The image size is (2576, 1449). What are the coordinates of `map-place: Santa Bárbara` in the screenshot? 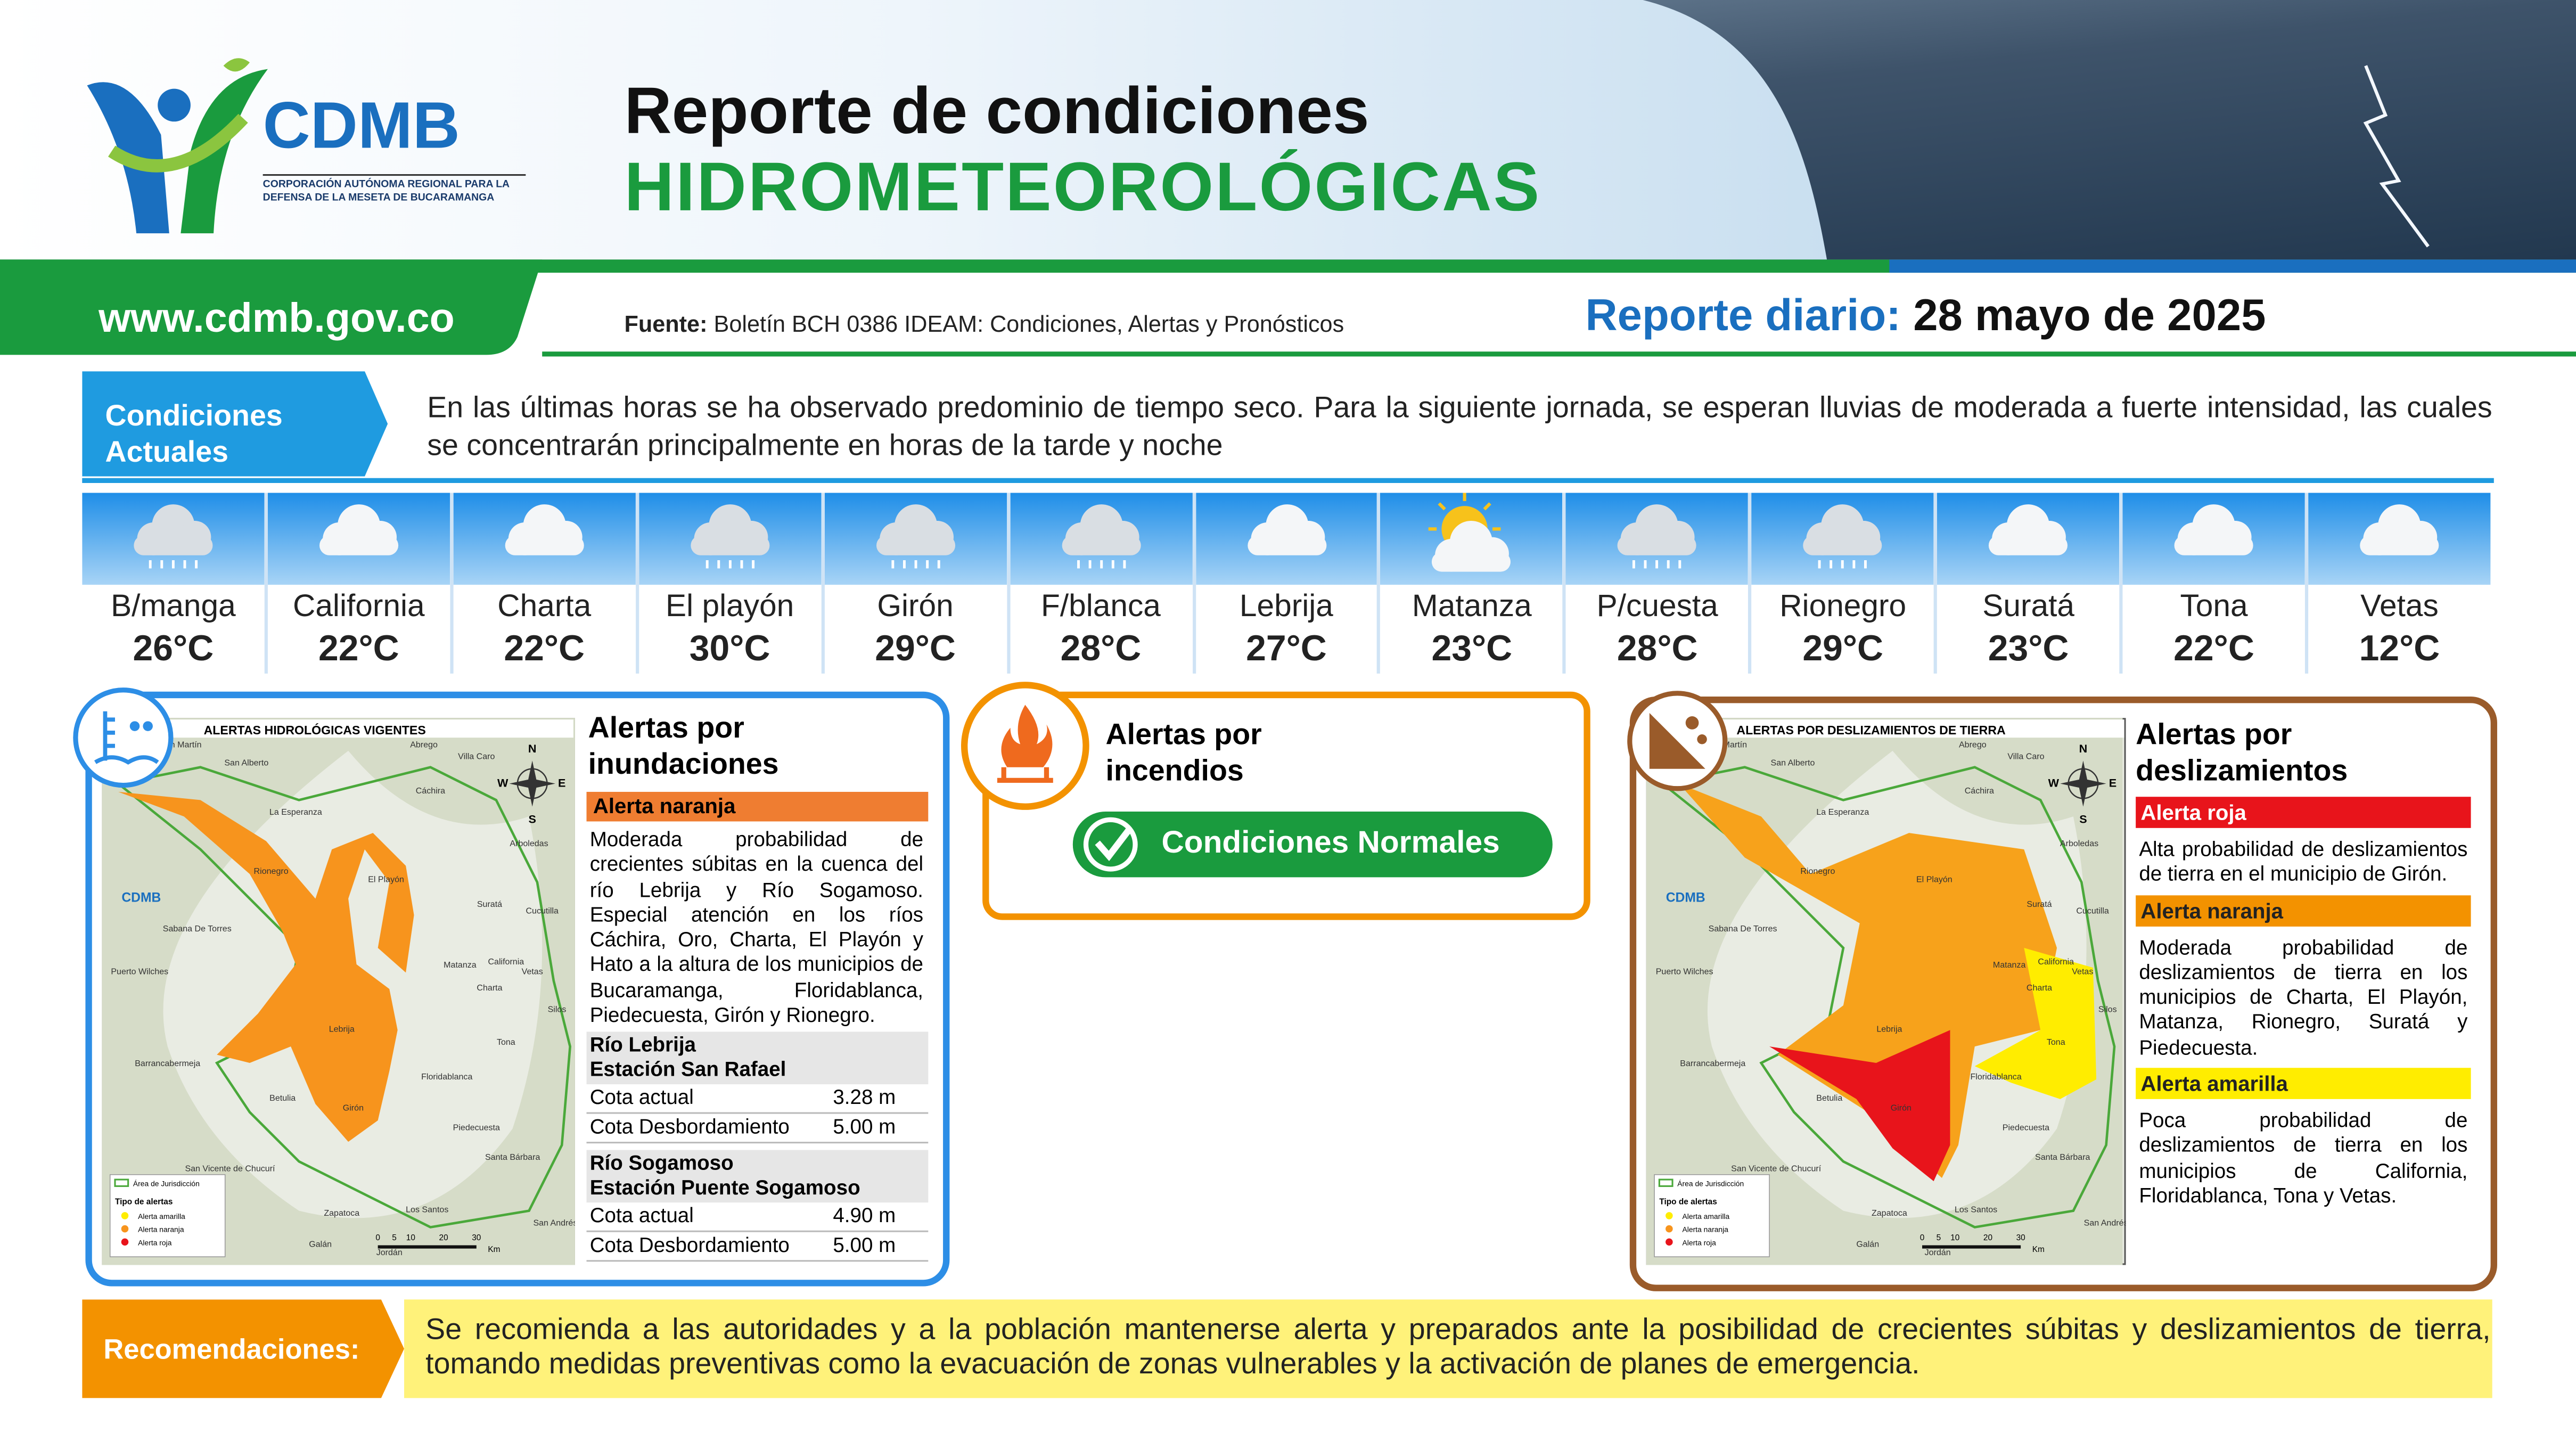 It's located at (2062, 1157).